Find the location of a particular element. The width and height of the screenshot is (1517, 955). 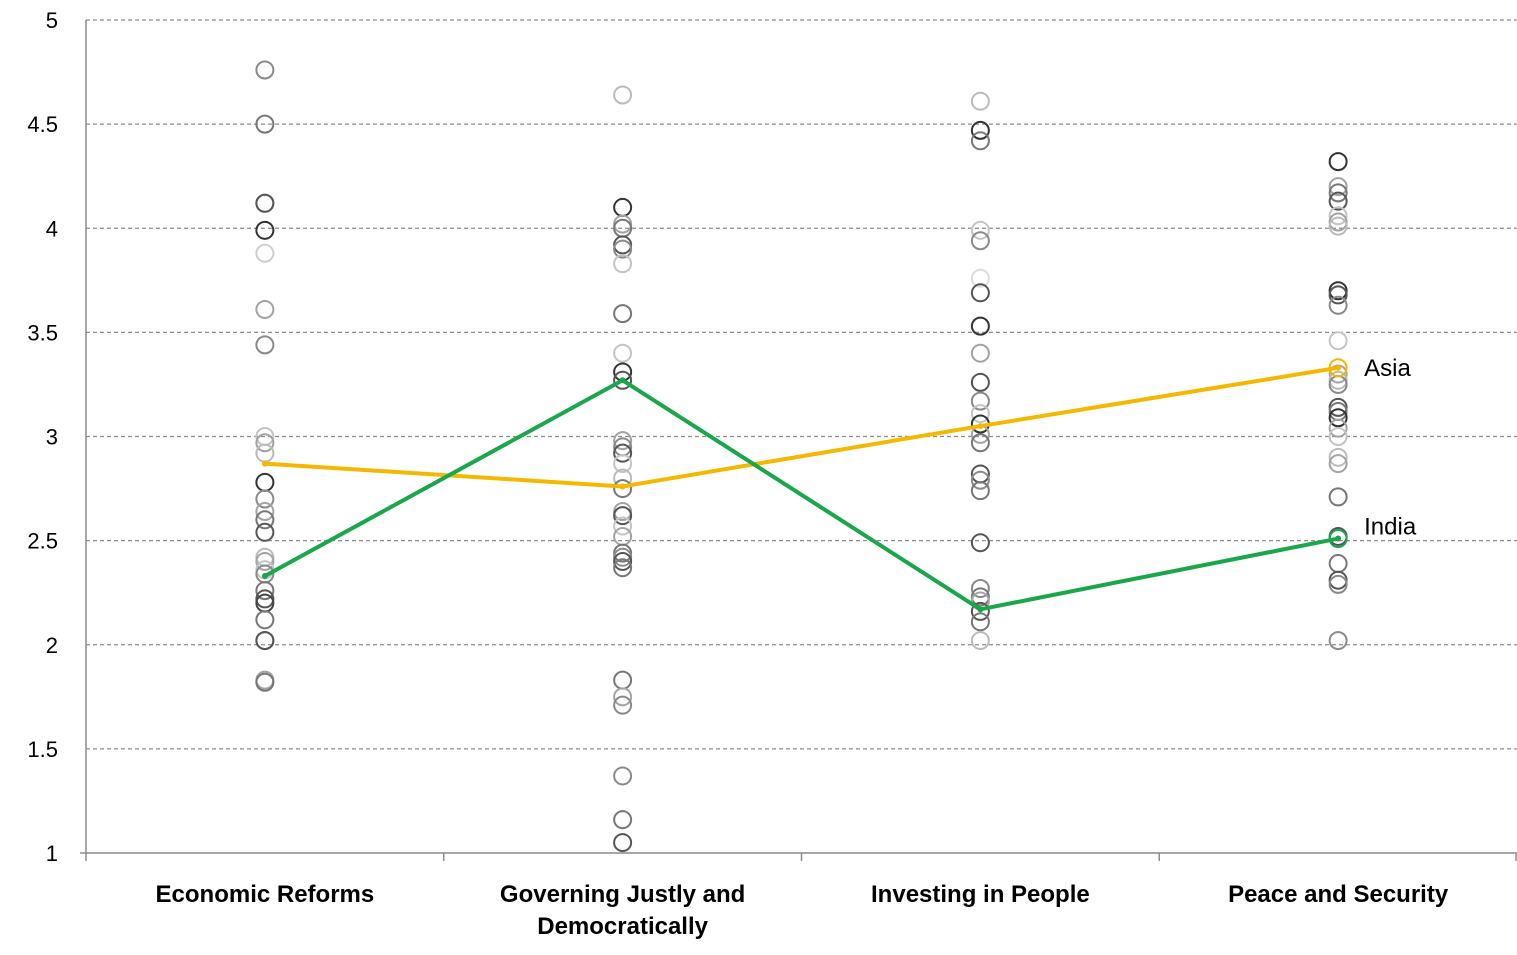

x-category-label: Governing Justly and Democratically is located at coordinates (622, 910).